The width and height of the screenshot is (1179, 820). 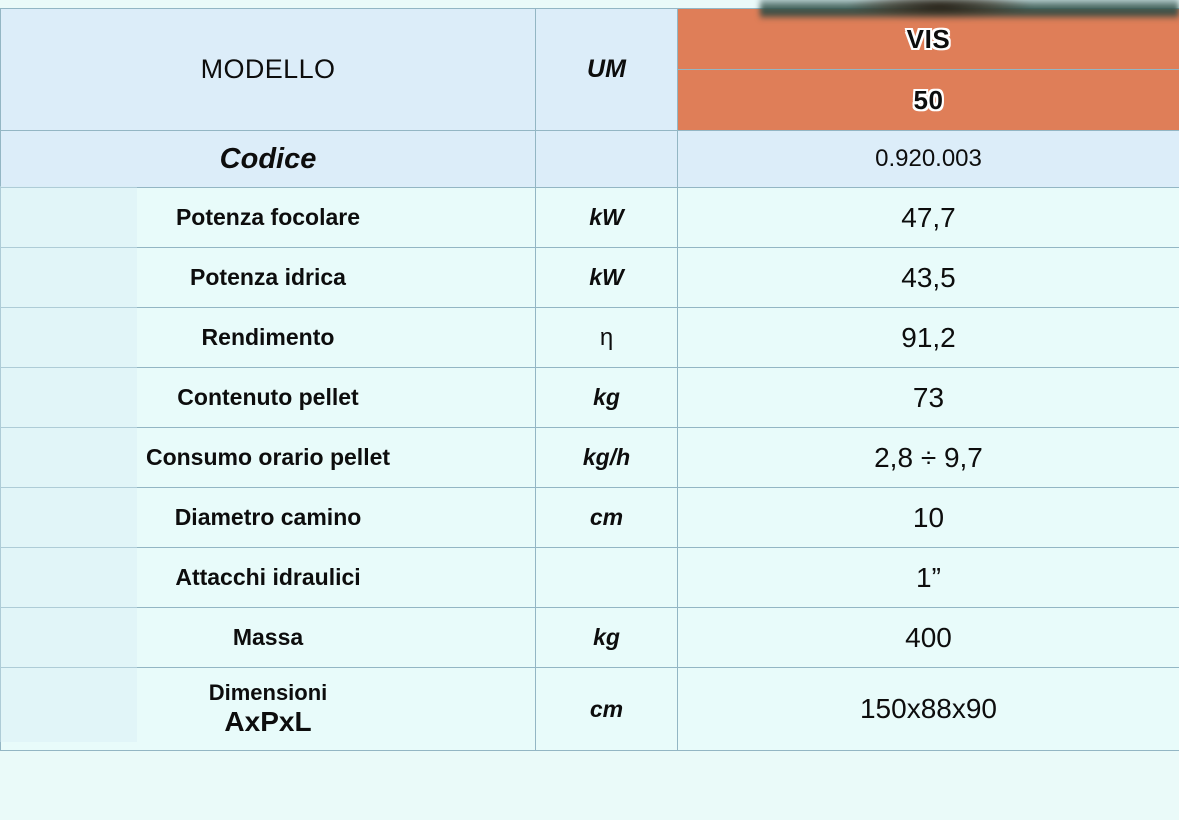 I want to click on header-cell-modello: MODELLO, so click(x=268, y=69).